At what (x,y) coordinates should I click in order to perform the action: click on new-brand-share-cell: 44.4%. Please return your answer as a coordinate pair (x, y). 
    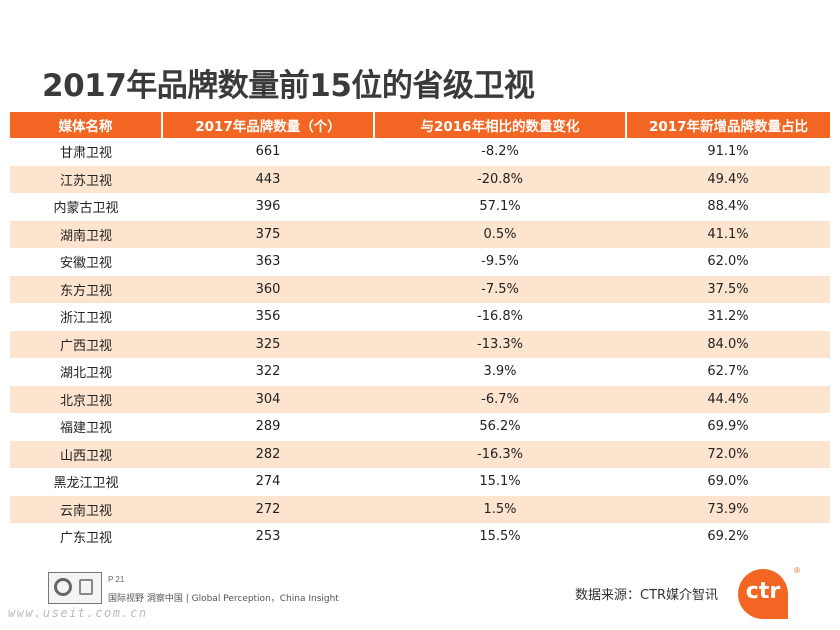
    Looking at the image, I should click on (728, 399).